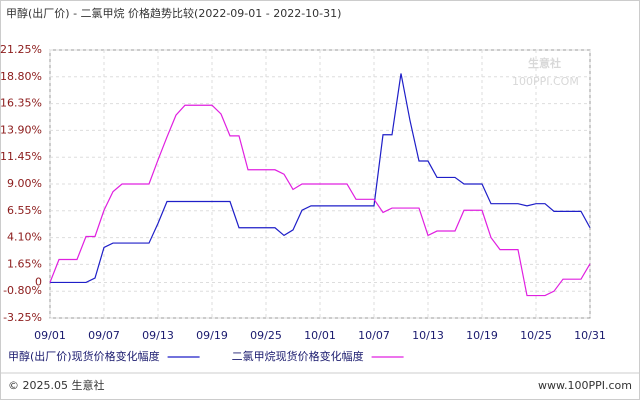 The image size is (640, 400). I want to click on x-tick-label: 10/25, so click(536, 335).